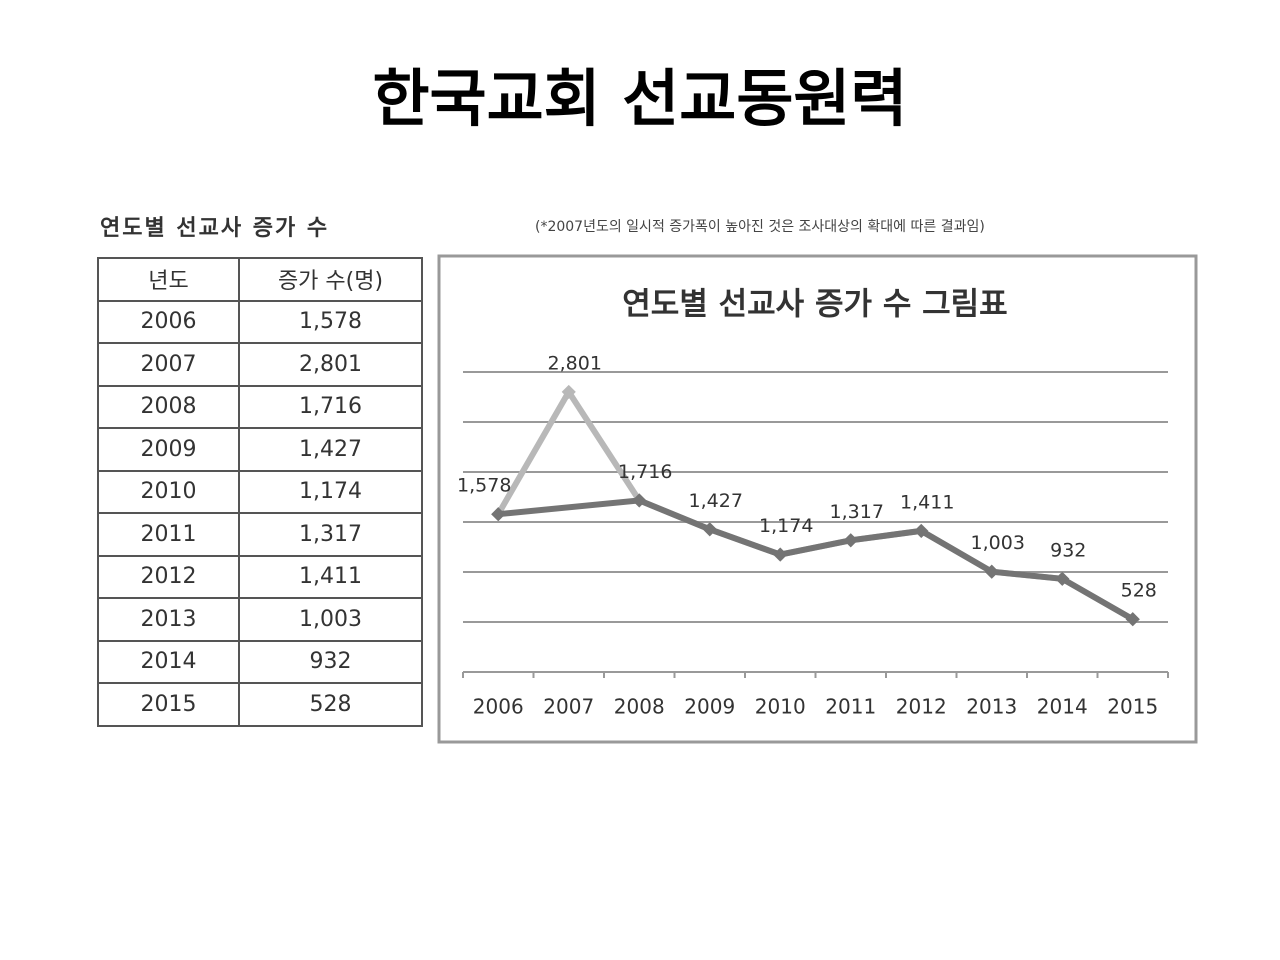 This screenshot has width=1280, height=960. Describe the element at coordinates (330, 534) in the screenshot. I see `table-cell: 1,317` at that location.